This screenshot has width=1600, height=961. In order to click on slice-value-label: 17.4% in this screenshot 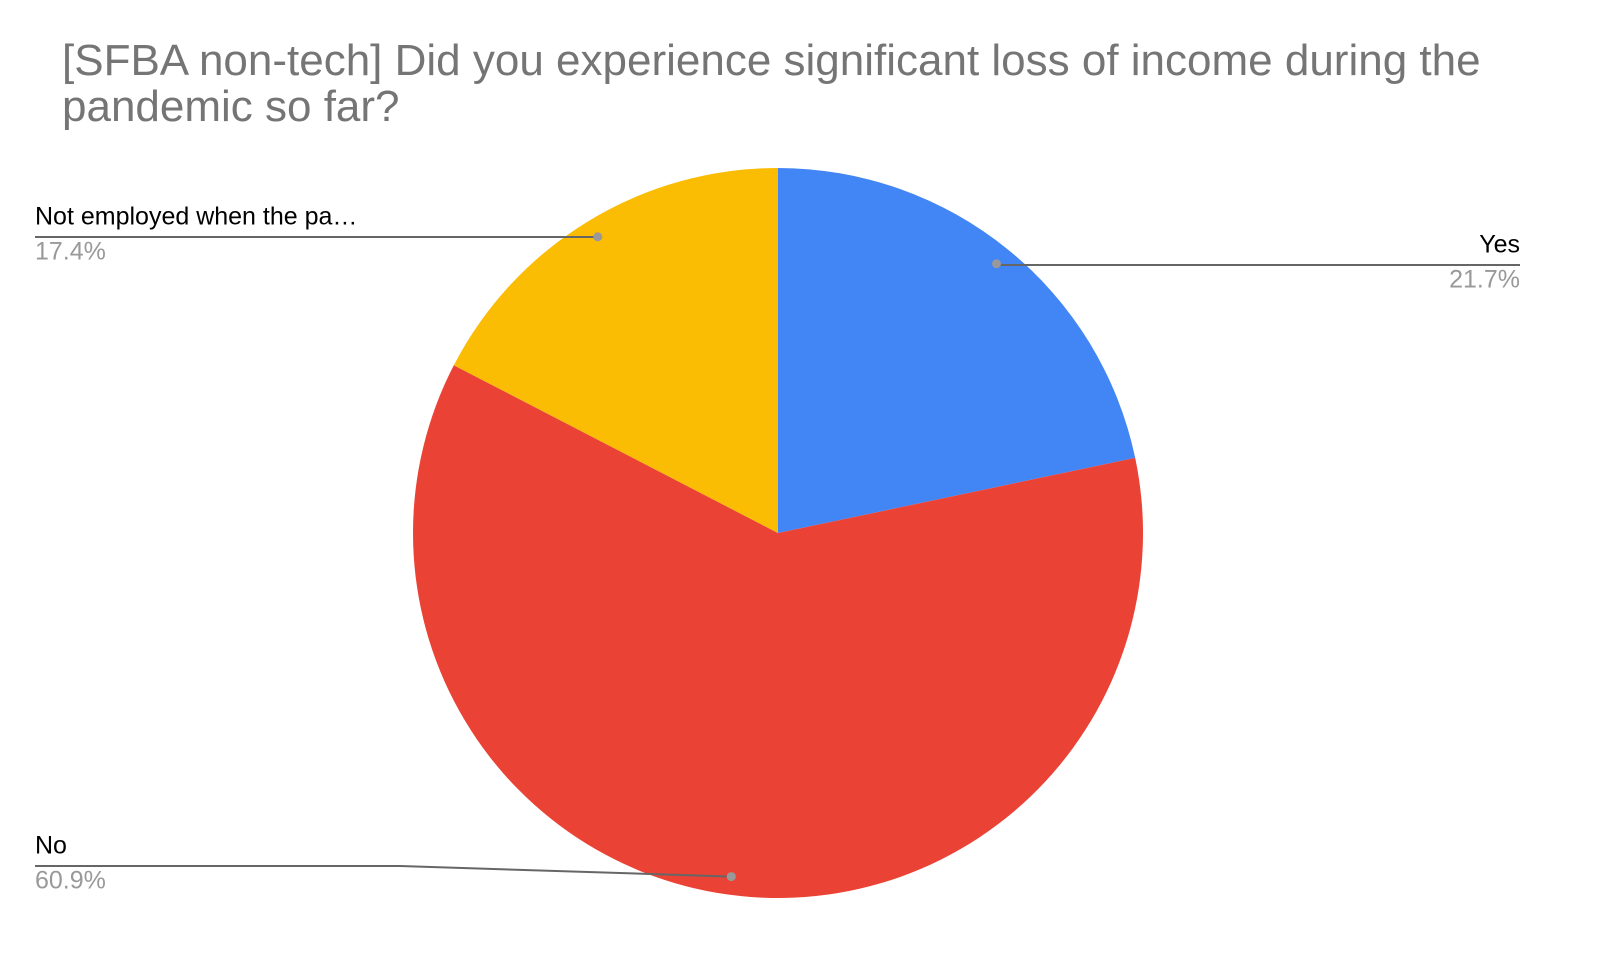, I will do `click(70, 252)`.